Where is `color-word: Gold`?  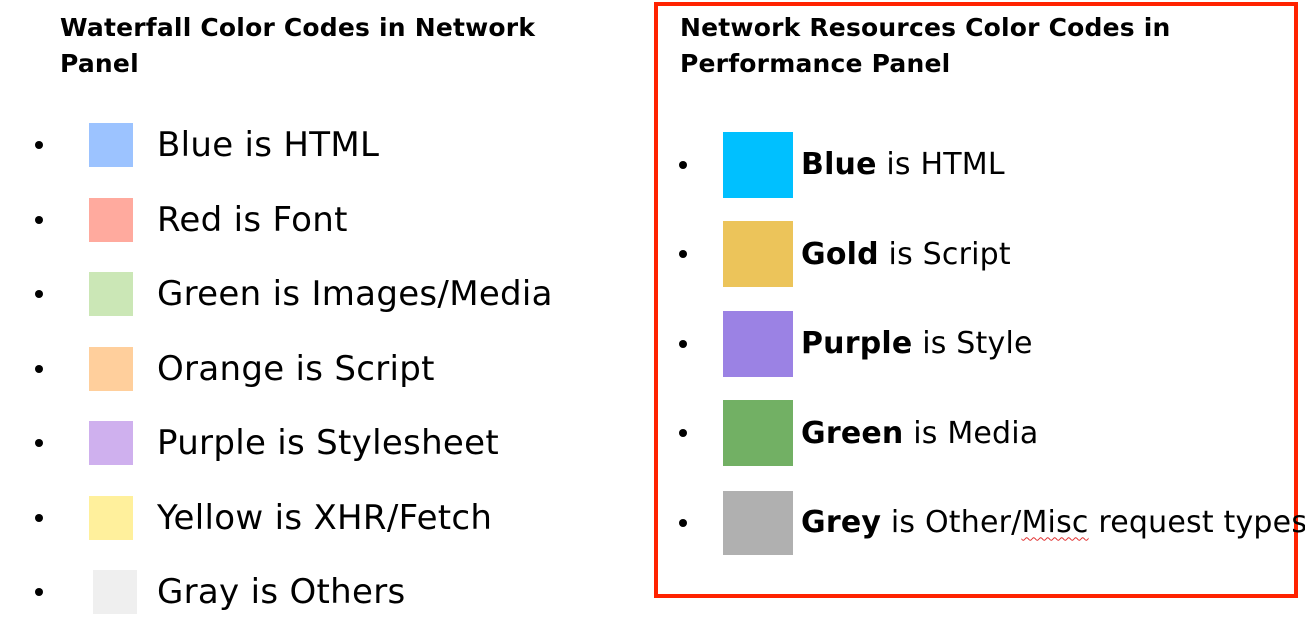
color-word: Gold is located at coordinates (840, 254).